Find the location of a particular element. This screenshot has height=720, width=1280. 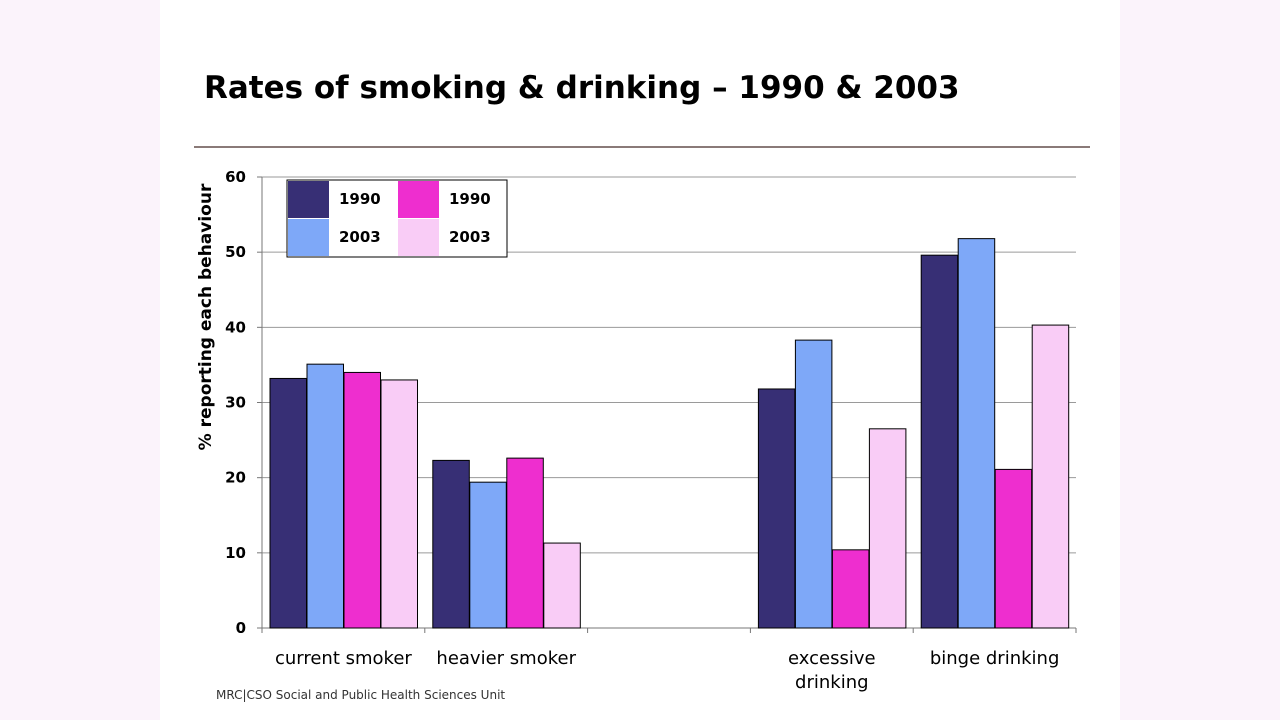

x-category-label: heavier smoker is located at coordinates (506, 658).